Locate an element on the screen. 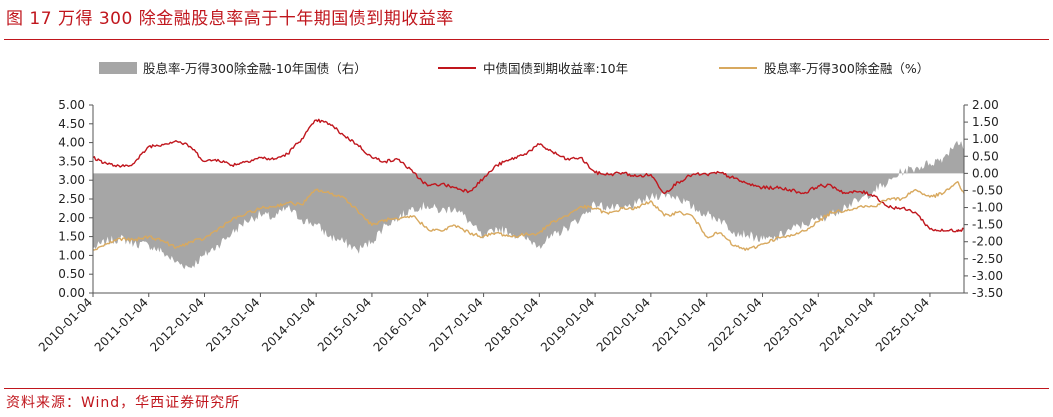 The width and height of the screenshot is (1053, 417). x-tick-label: 2010-01-04 is located at coordinates (65, 324).